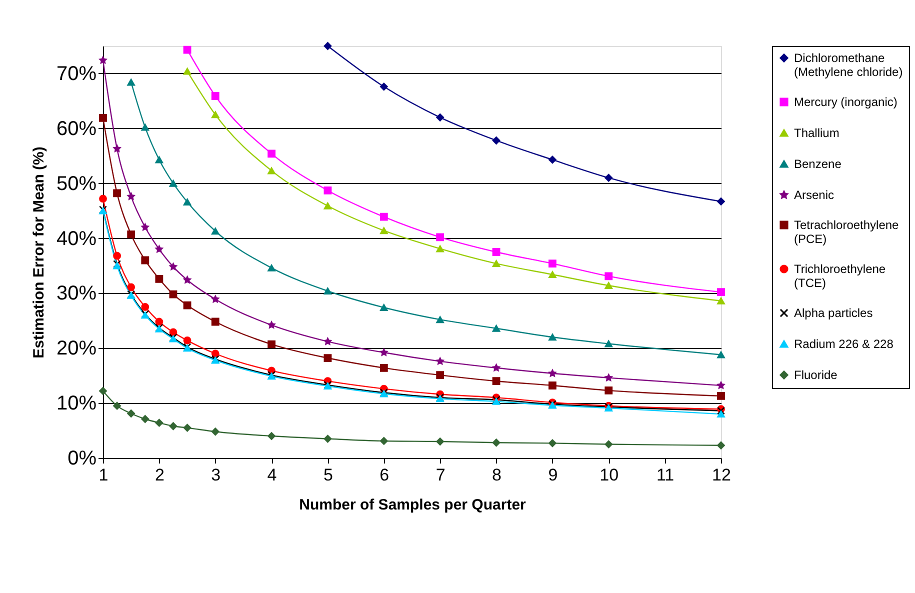 The image size is (915, 593). Describe the element at coordinates (553, 475) in the screenshot. I see `x-tick-label: 9` at that location.